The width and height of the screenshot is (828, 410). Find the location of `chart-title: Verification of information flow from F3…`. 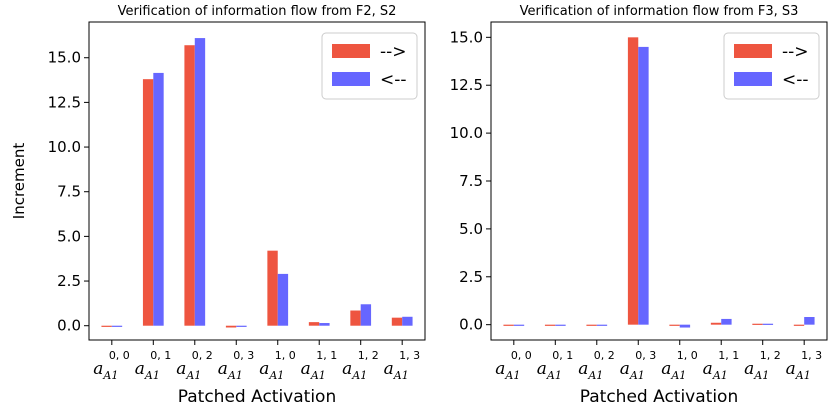

chart-title: Verification of information flow from F3… is located at coordinates (659, 11).